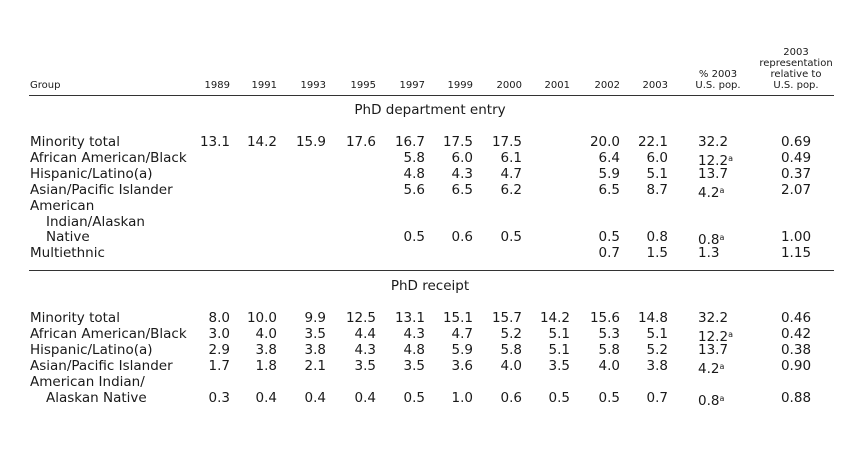 This screenshot has height=475, width=860. What do you see at coordinates (506, 318) in the screenshot?
I see `table-cell: 15.7` at bounding box center [506, 318].